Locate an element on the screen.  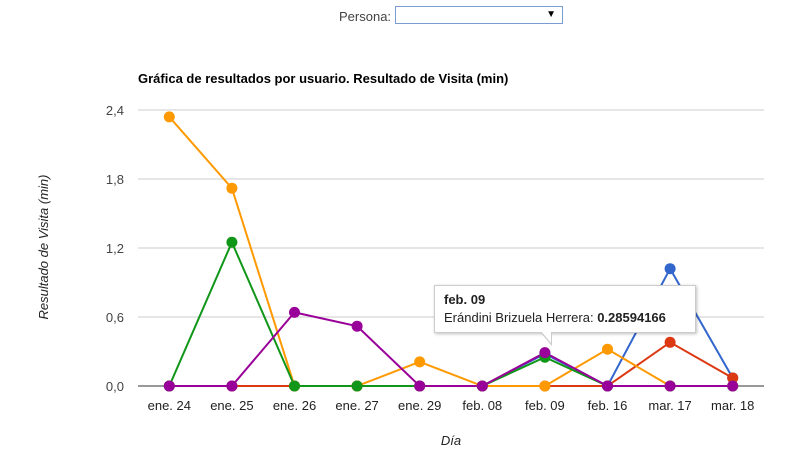
x-tick-label: ene. 27 is located at coordinates (356, 405).